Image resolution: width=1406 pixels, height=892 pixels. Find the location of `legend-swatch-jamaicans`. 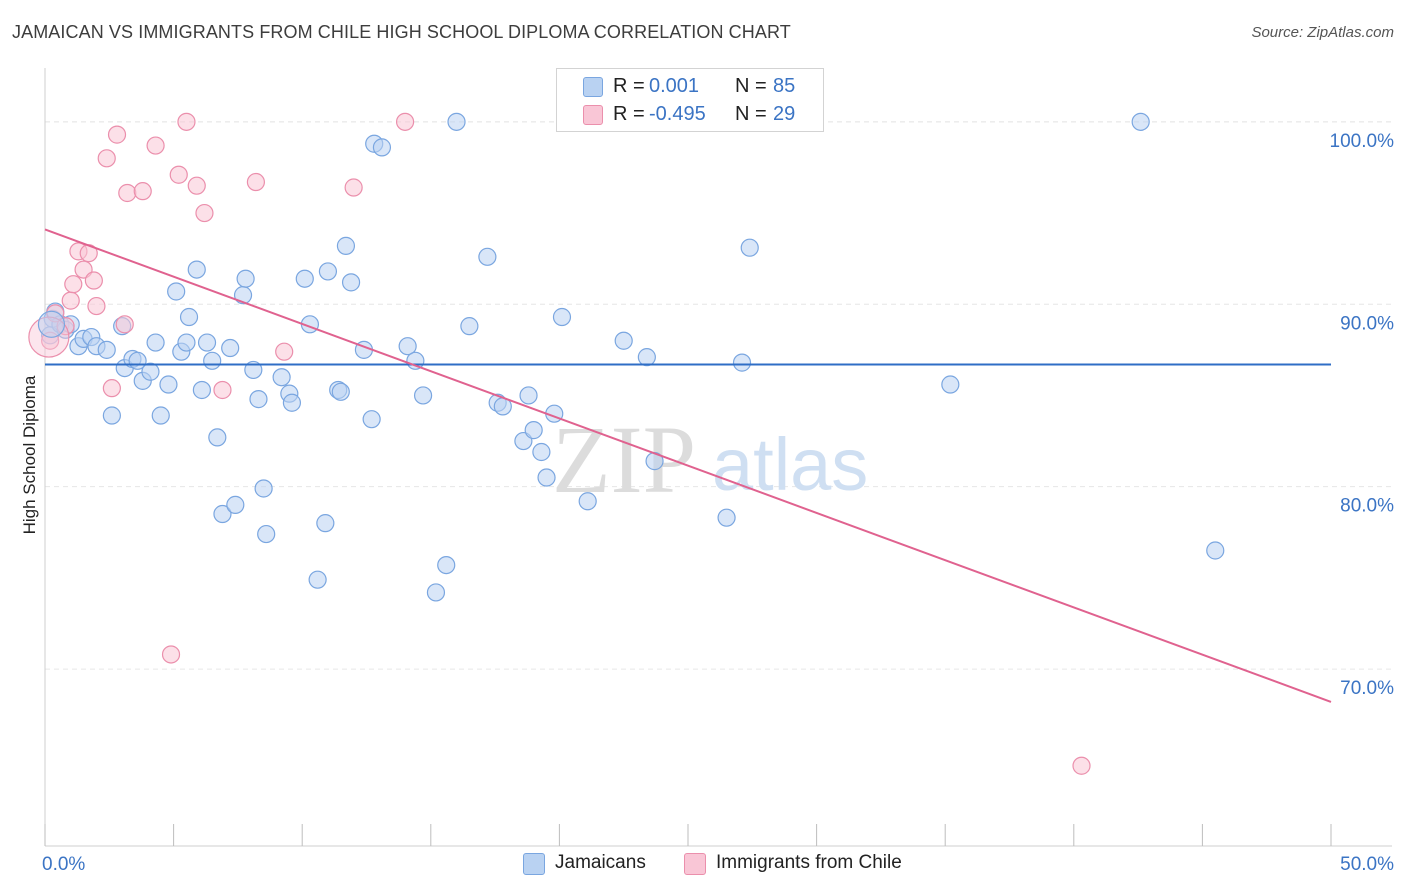

legend-swatch-jamaicans is located at coordinates (593, 87).